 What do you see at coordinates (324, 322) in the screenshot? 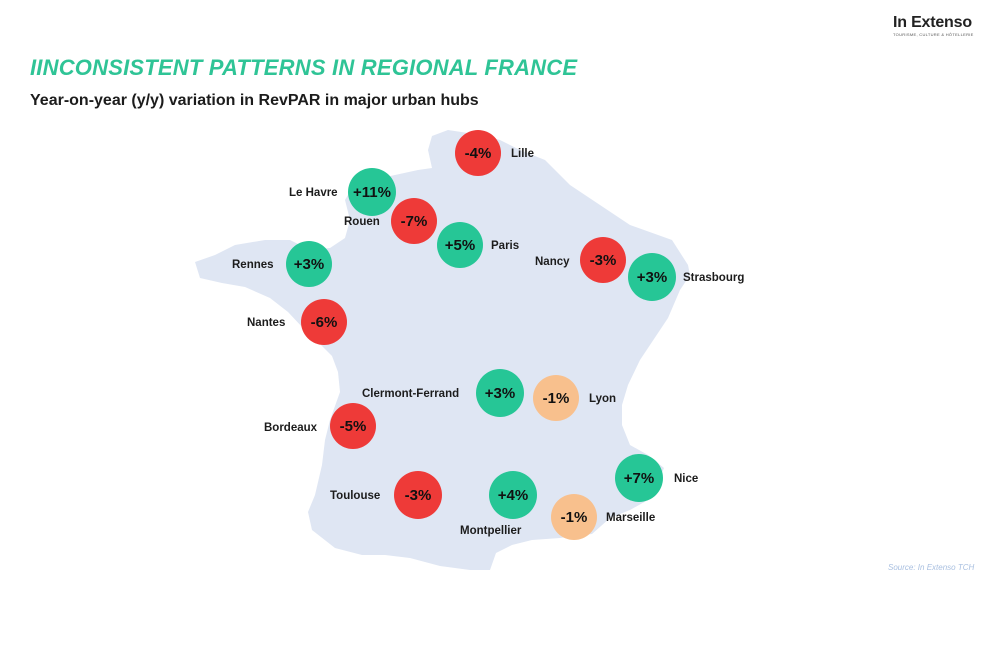
I see `city-value-badge: -6%` at bounding box center [324, 322].